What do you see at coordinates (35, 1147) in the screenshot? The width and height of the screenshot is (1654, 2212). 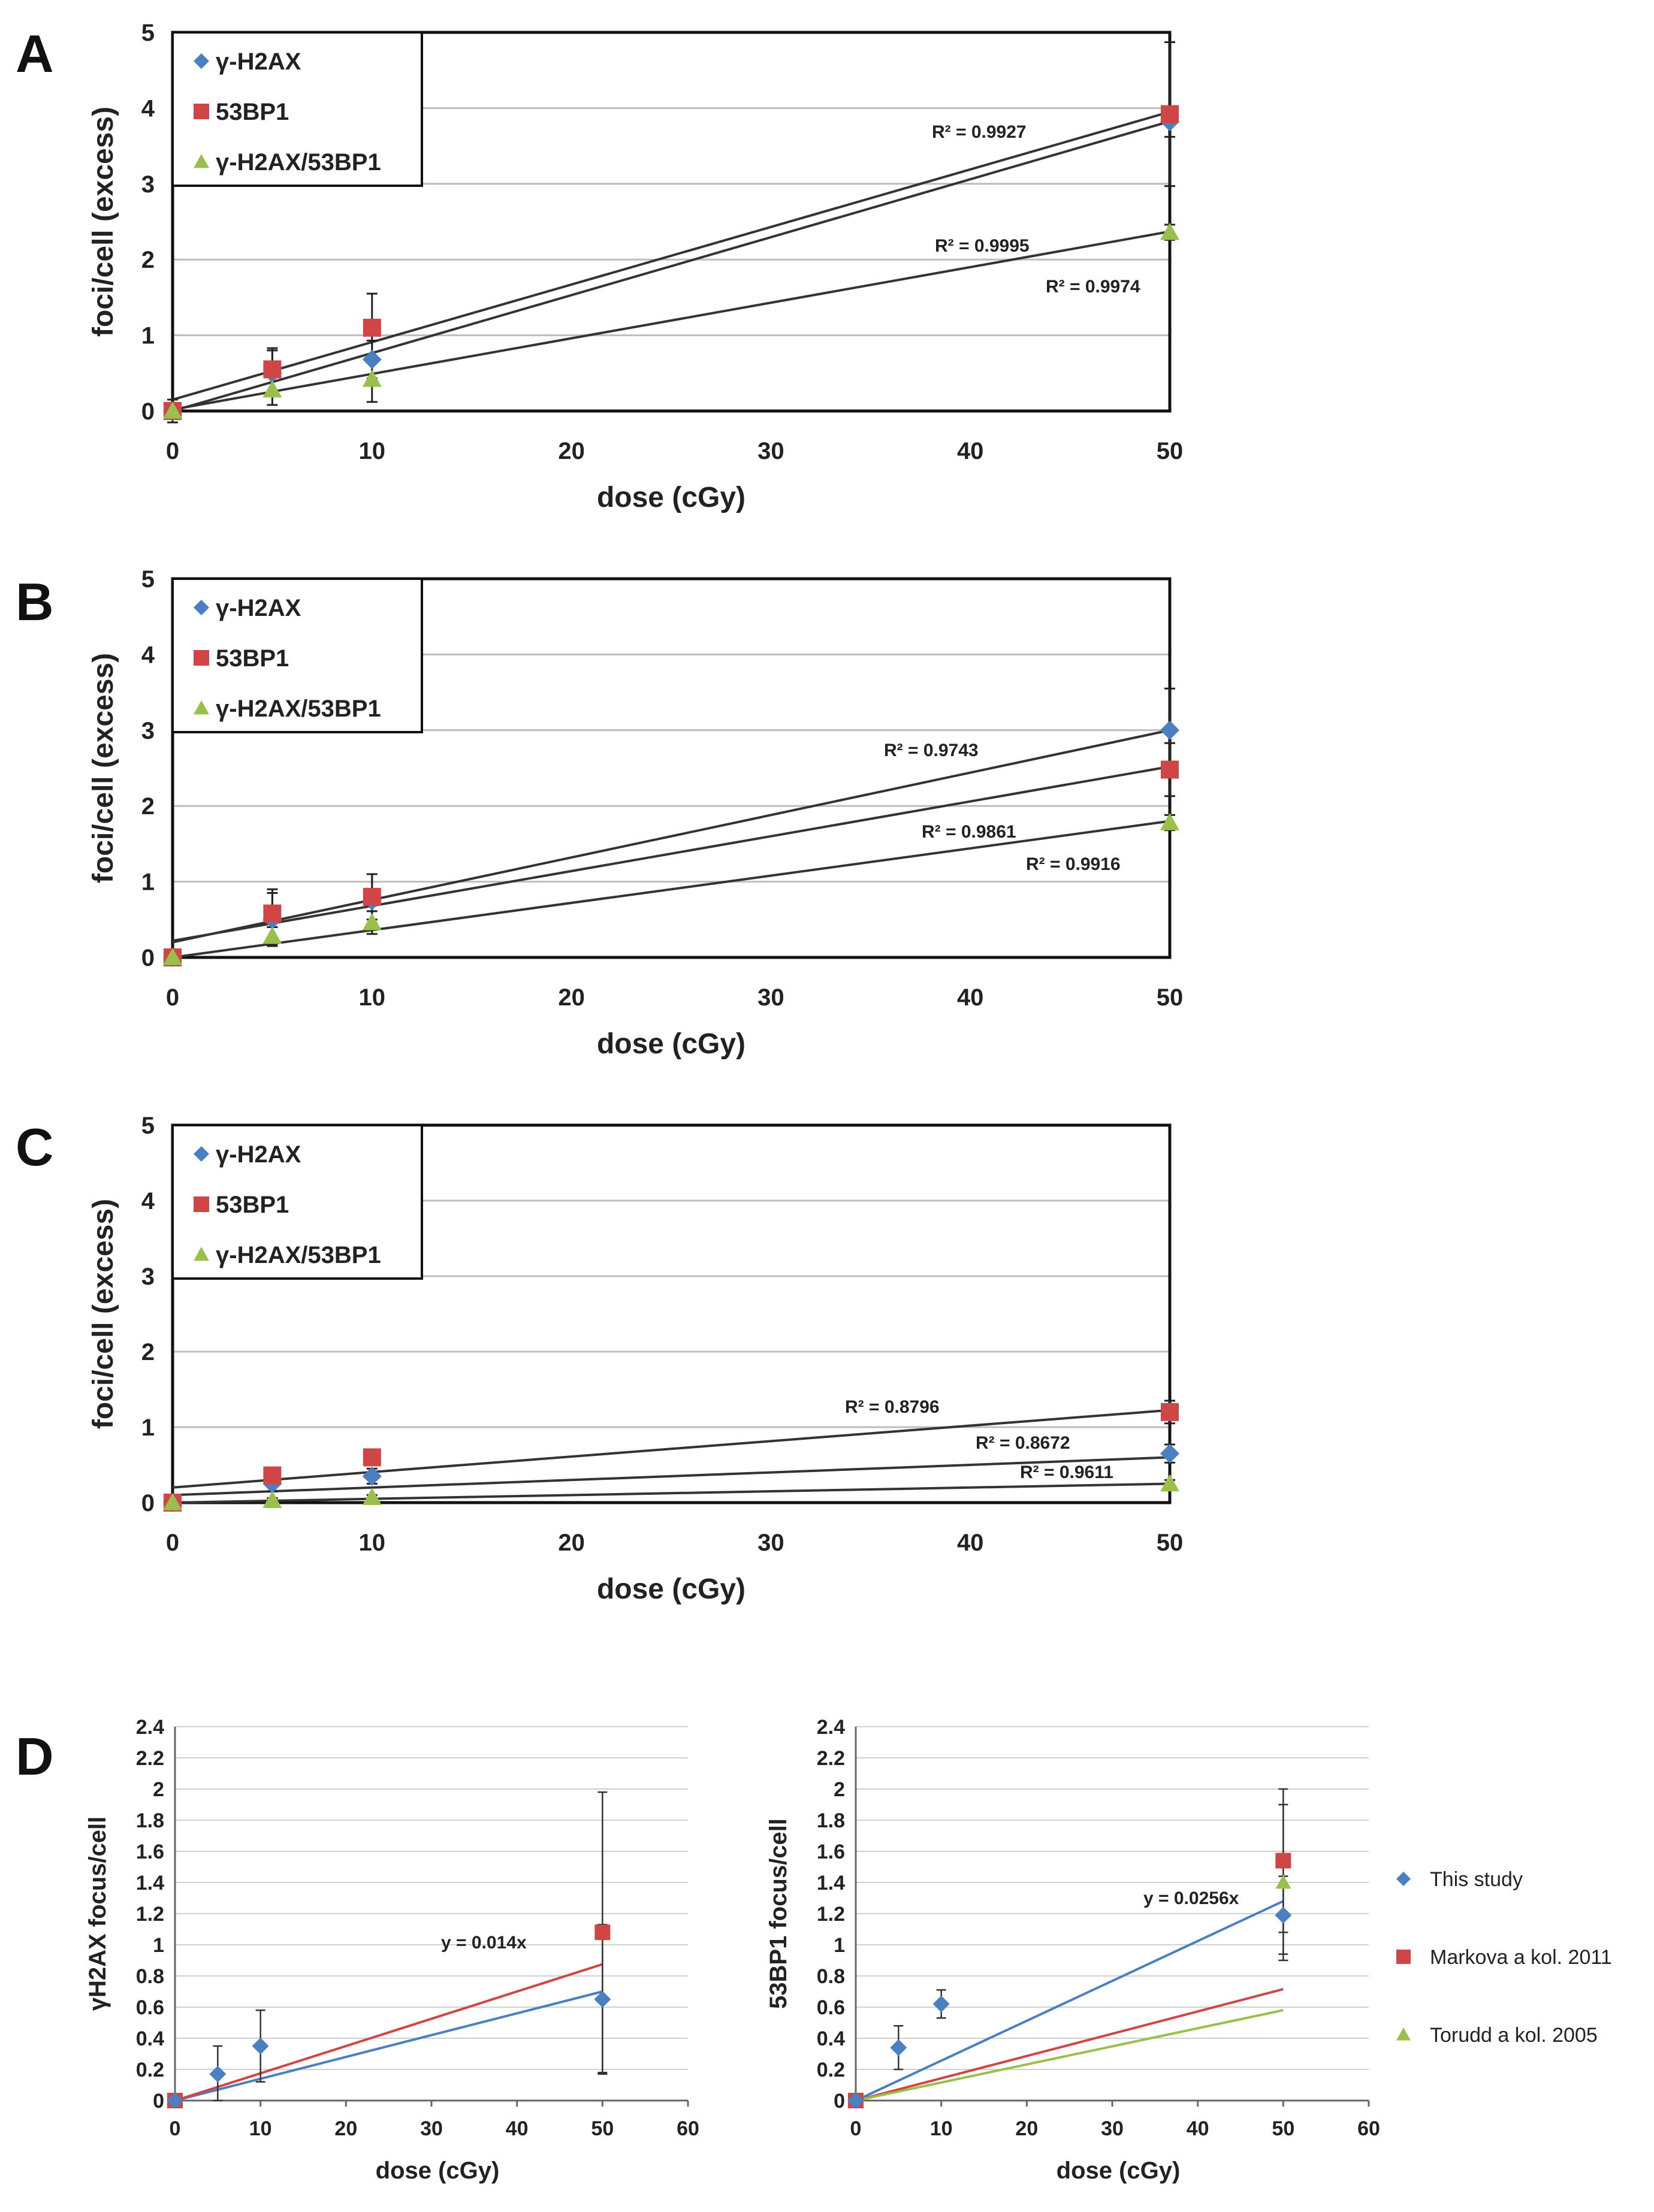 I see `panel-letter: C` at bounding box center [35, 1147].